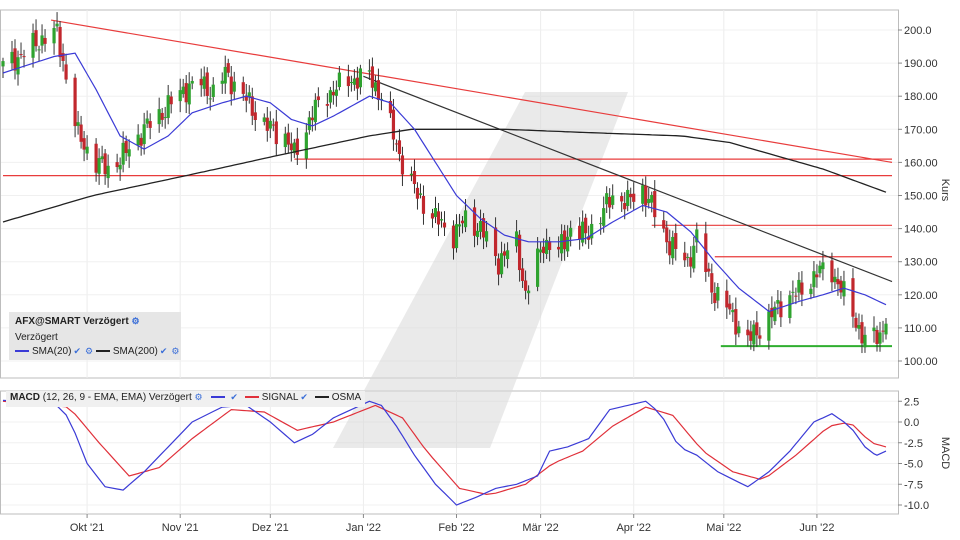 The height and width of the screenshot is (540, 960). I want to click on macd-y-axis: 2.5 0.0 -2.5 -5.0 -7.5 -10.0, so click(913, 454).